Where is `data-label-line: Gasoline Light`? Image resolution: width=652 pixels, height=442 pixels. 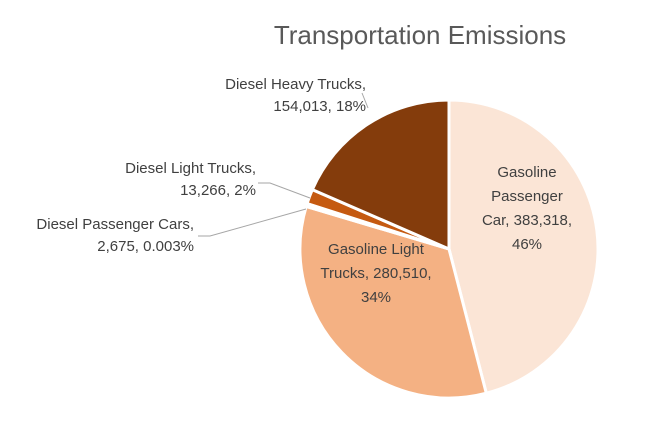
data-label-line: Gasoline Light is located at coordinates (376, 249).